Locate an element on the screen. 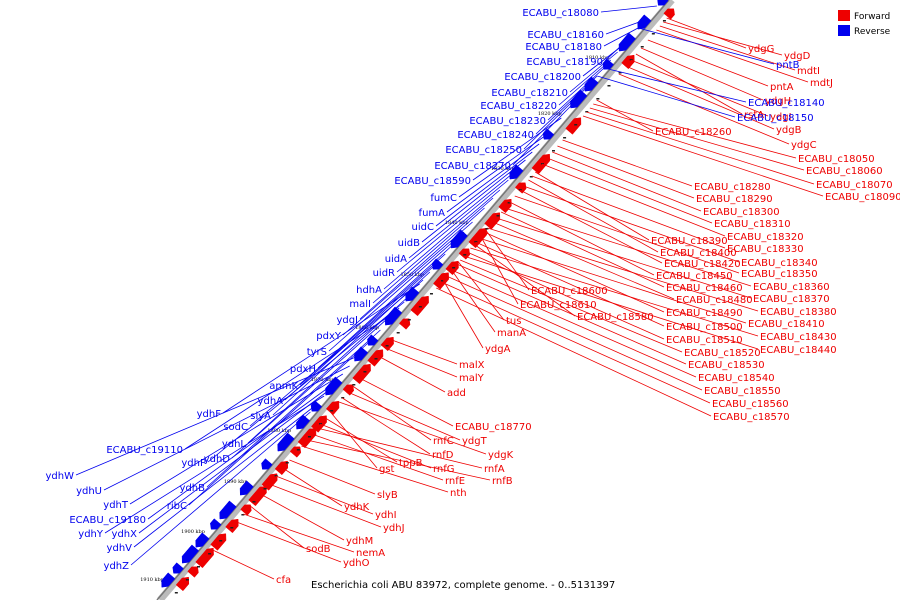  forward-gene-label: ECABU_c18560 is located at coordinates (750, 404).